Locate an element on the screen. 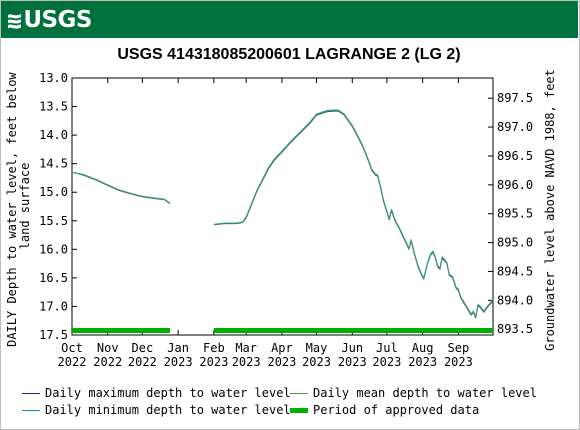 The image size is (580, 430). approved-data-bars is located at coordinates (283, 330).